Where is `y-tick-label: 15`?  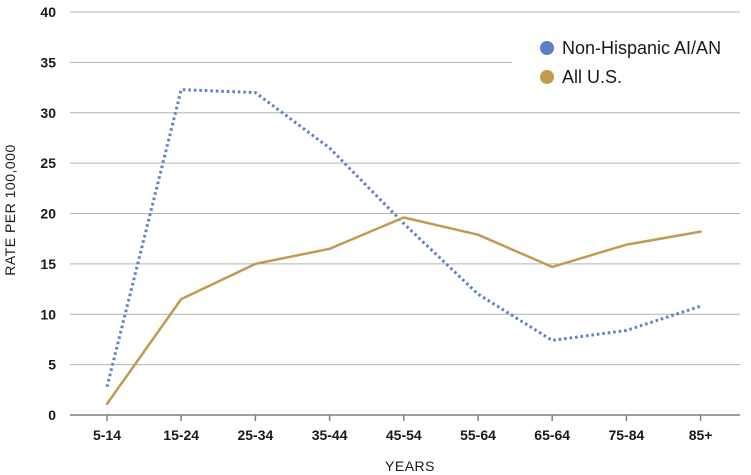
y-tick-label: 15 is located at coordinates (48, 264).